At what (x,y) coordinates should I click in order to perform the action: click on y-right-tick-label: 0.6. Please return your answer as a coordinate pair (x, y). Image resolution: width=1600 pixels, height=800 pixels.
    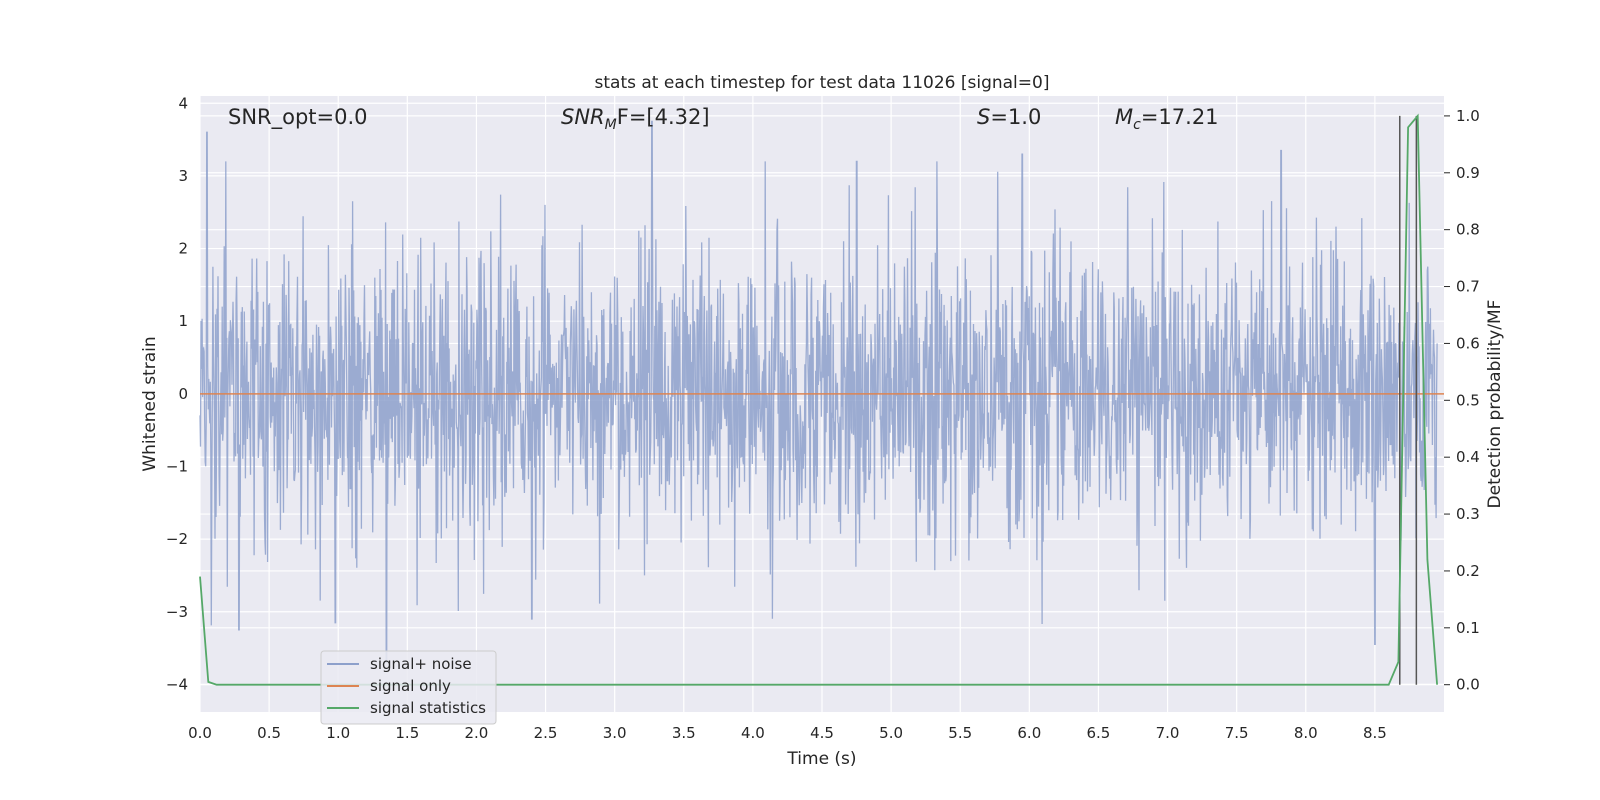
    Looking at the image, I should click on (1468, 343).